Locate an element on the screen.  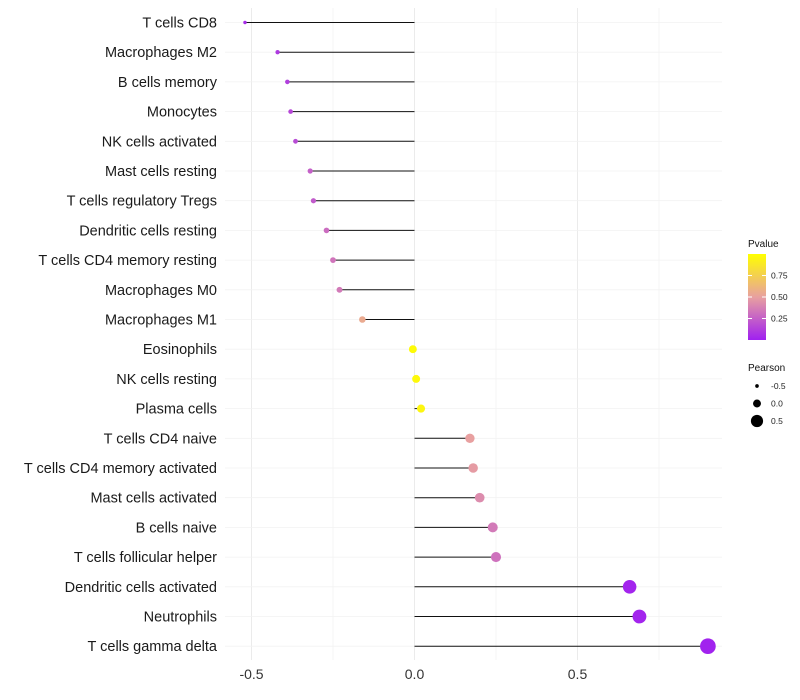
category-label: NK cells resting is located at coordinates (166, 380).